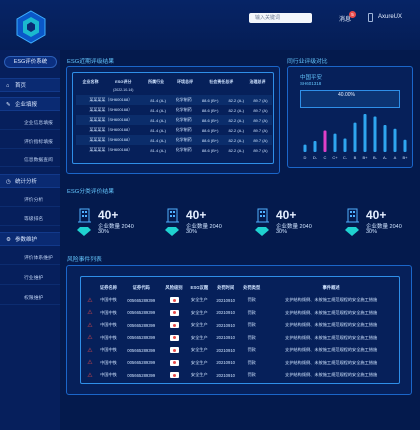  Describe the element at coordinates (30, 201) in the screenshot. I see `sidebar-item-evaluation-analysis: 评价分析` at that location.